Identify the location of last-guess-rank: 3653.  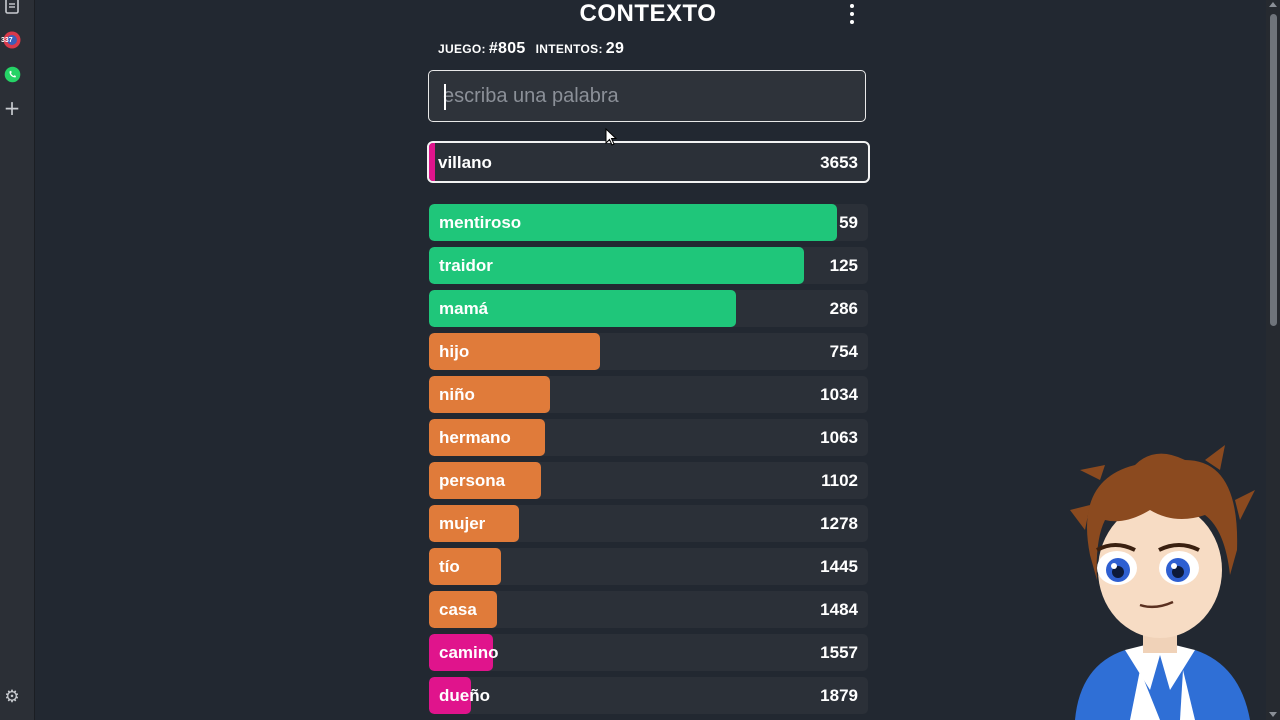
(839, 162).